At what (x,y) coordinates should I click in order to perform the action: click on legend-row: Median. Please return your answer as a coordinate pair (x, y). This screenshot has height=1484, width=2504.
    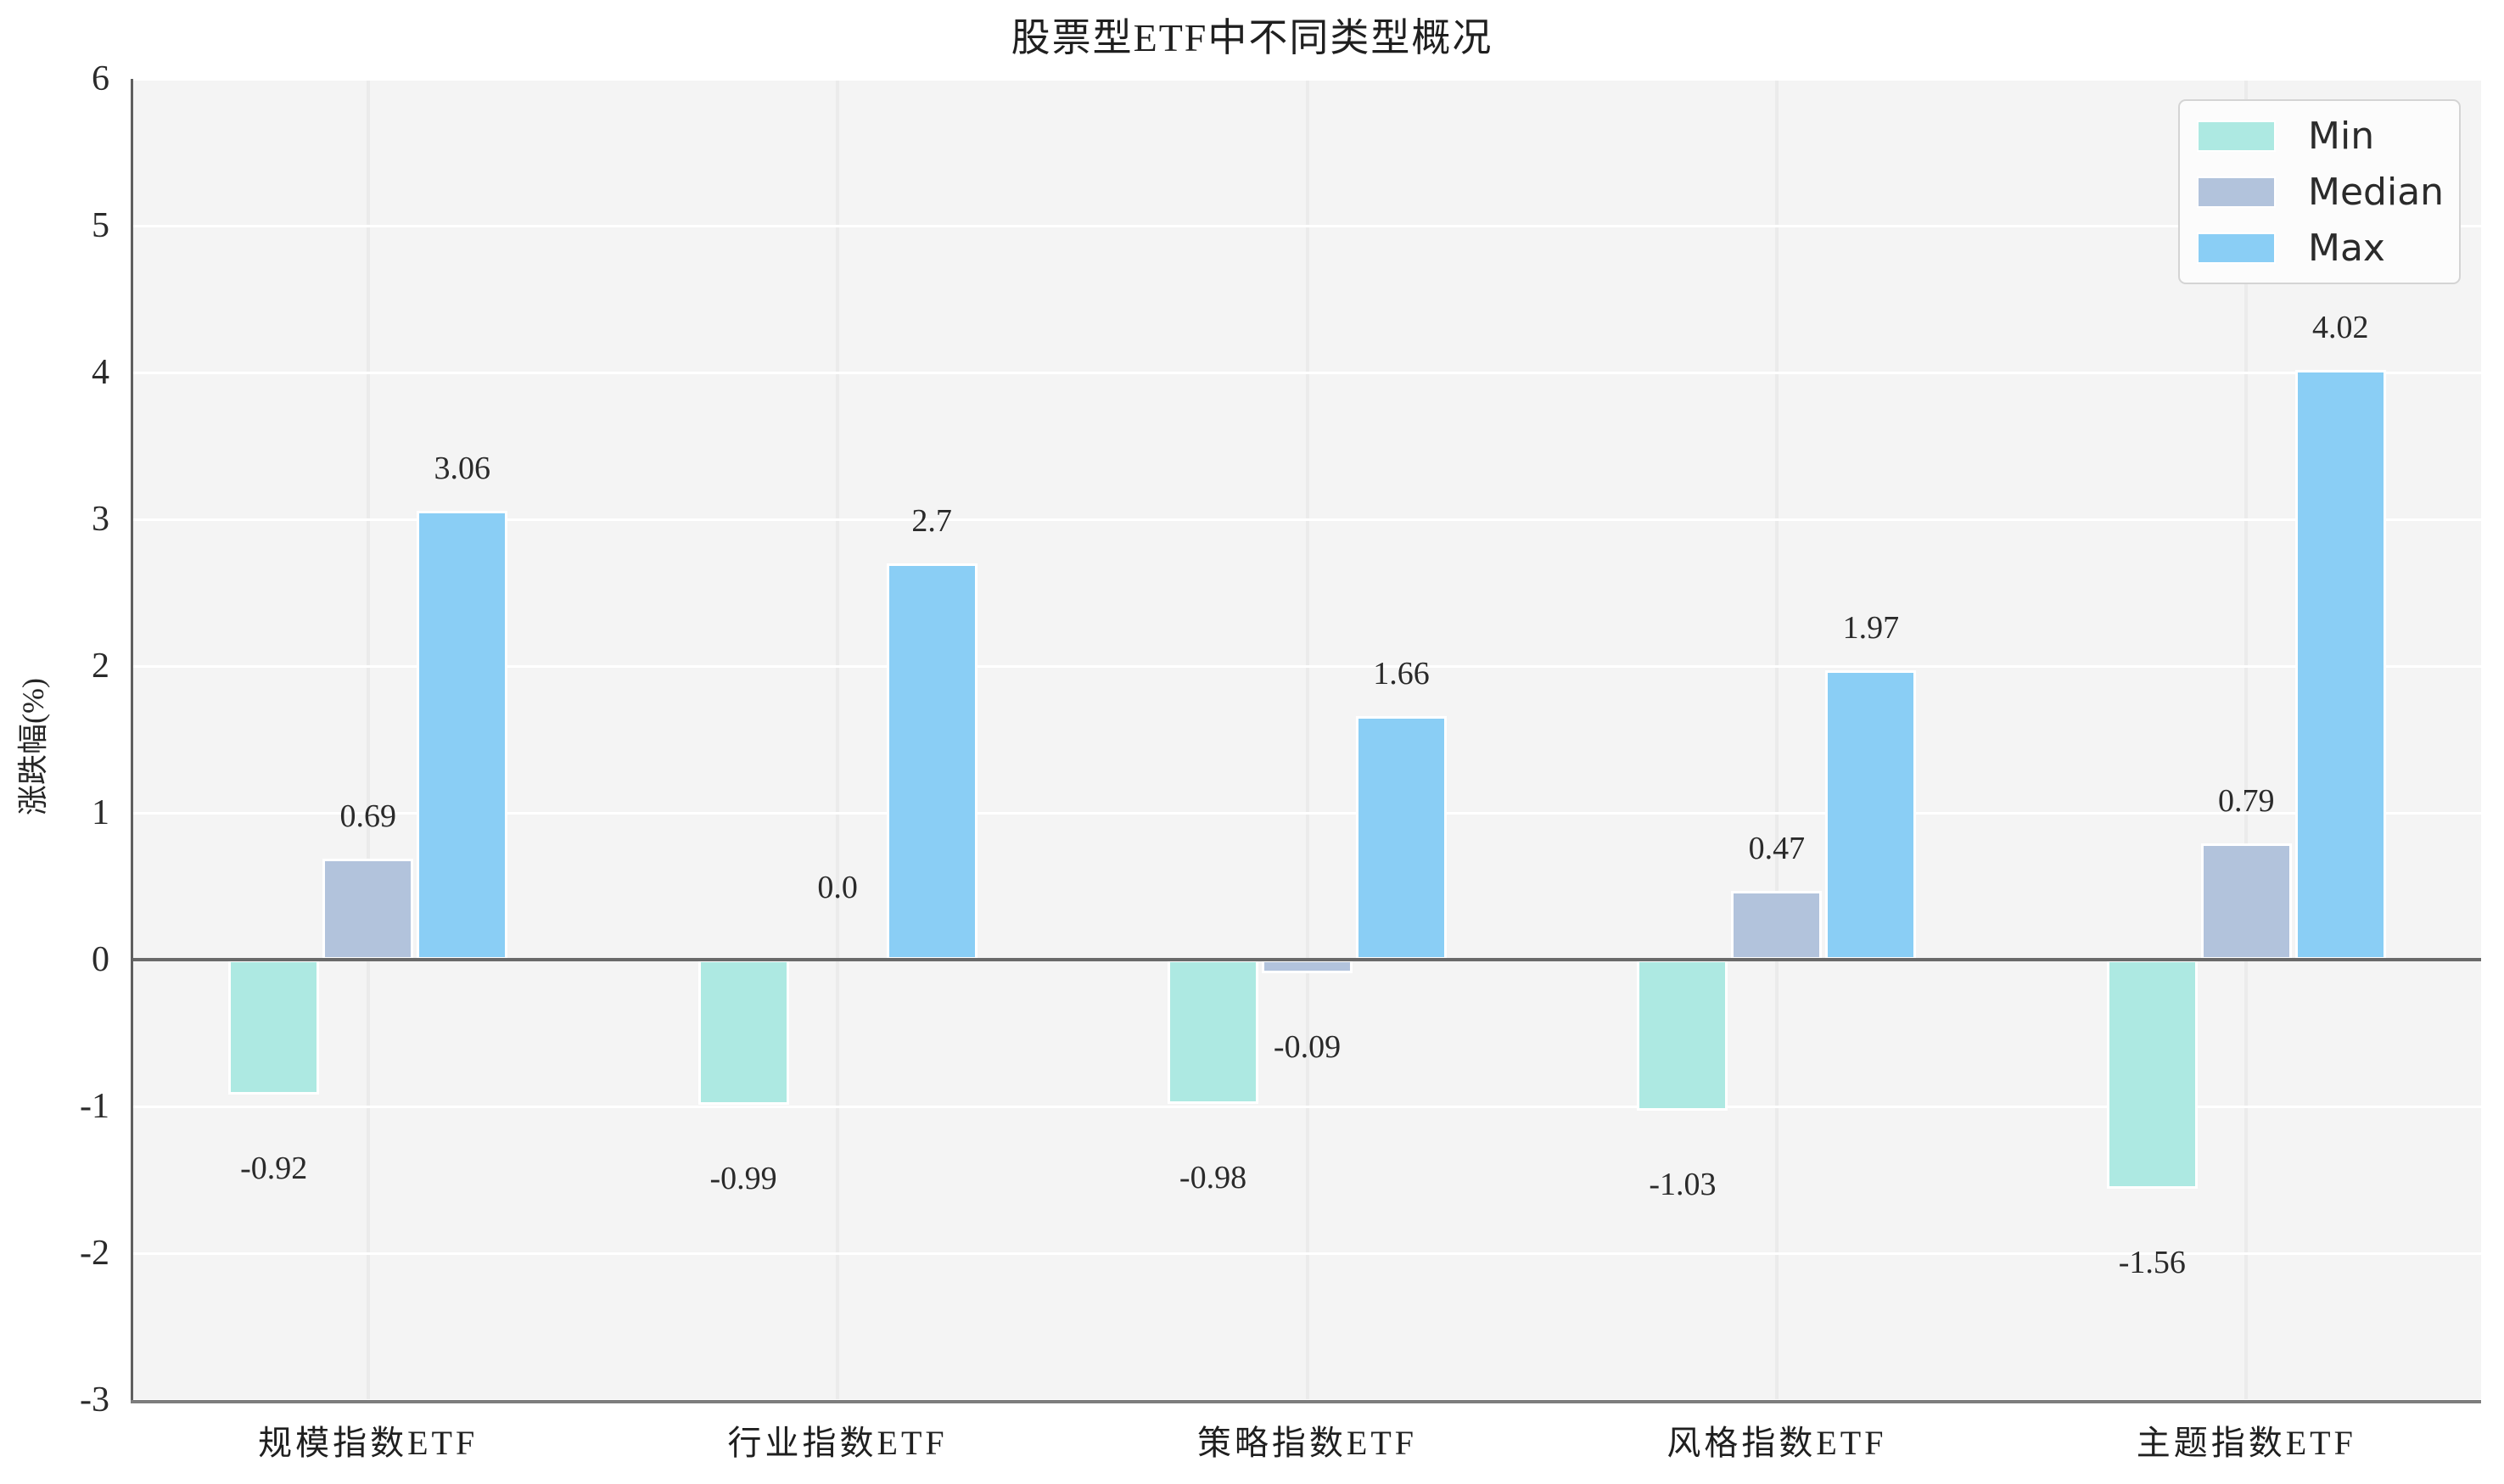
    Looking at the image, I should click on (2328, 192).